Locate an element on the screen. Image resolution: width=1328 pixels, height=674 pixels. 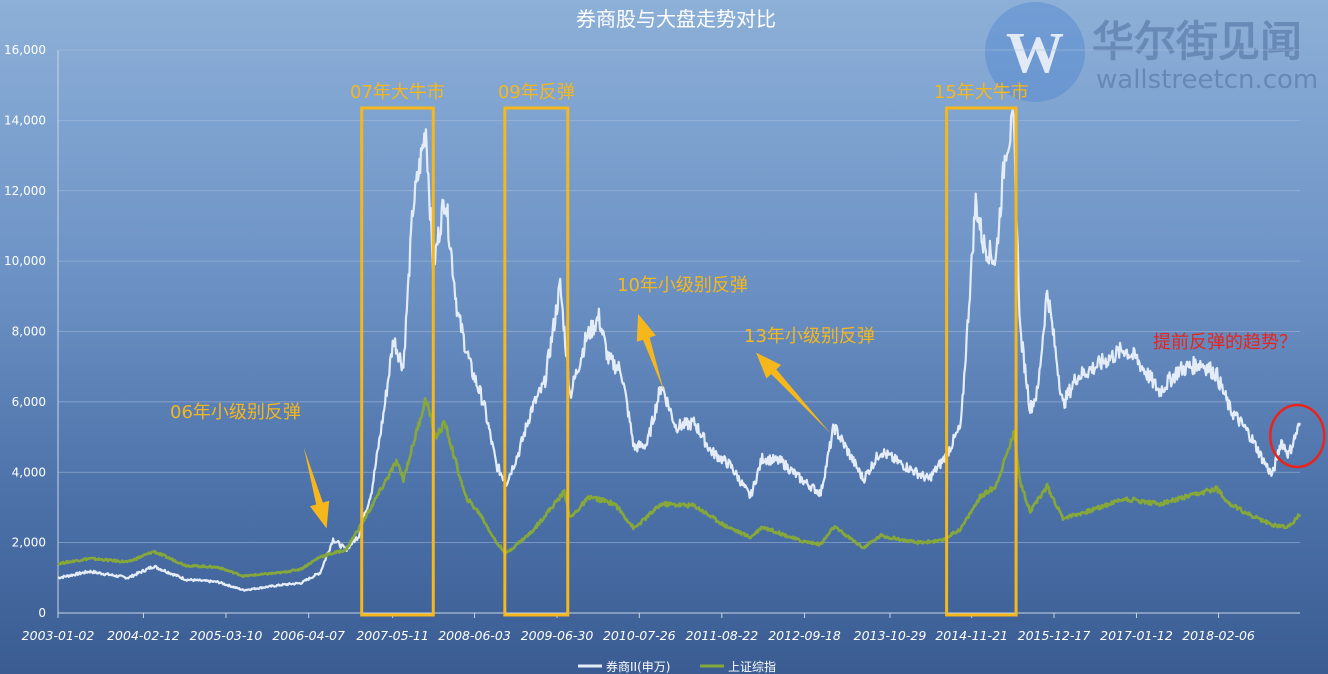
watermark: W 华尔街见闻 wallstreetcn.com is located at coordinates (1151, 52).